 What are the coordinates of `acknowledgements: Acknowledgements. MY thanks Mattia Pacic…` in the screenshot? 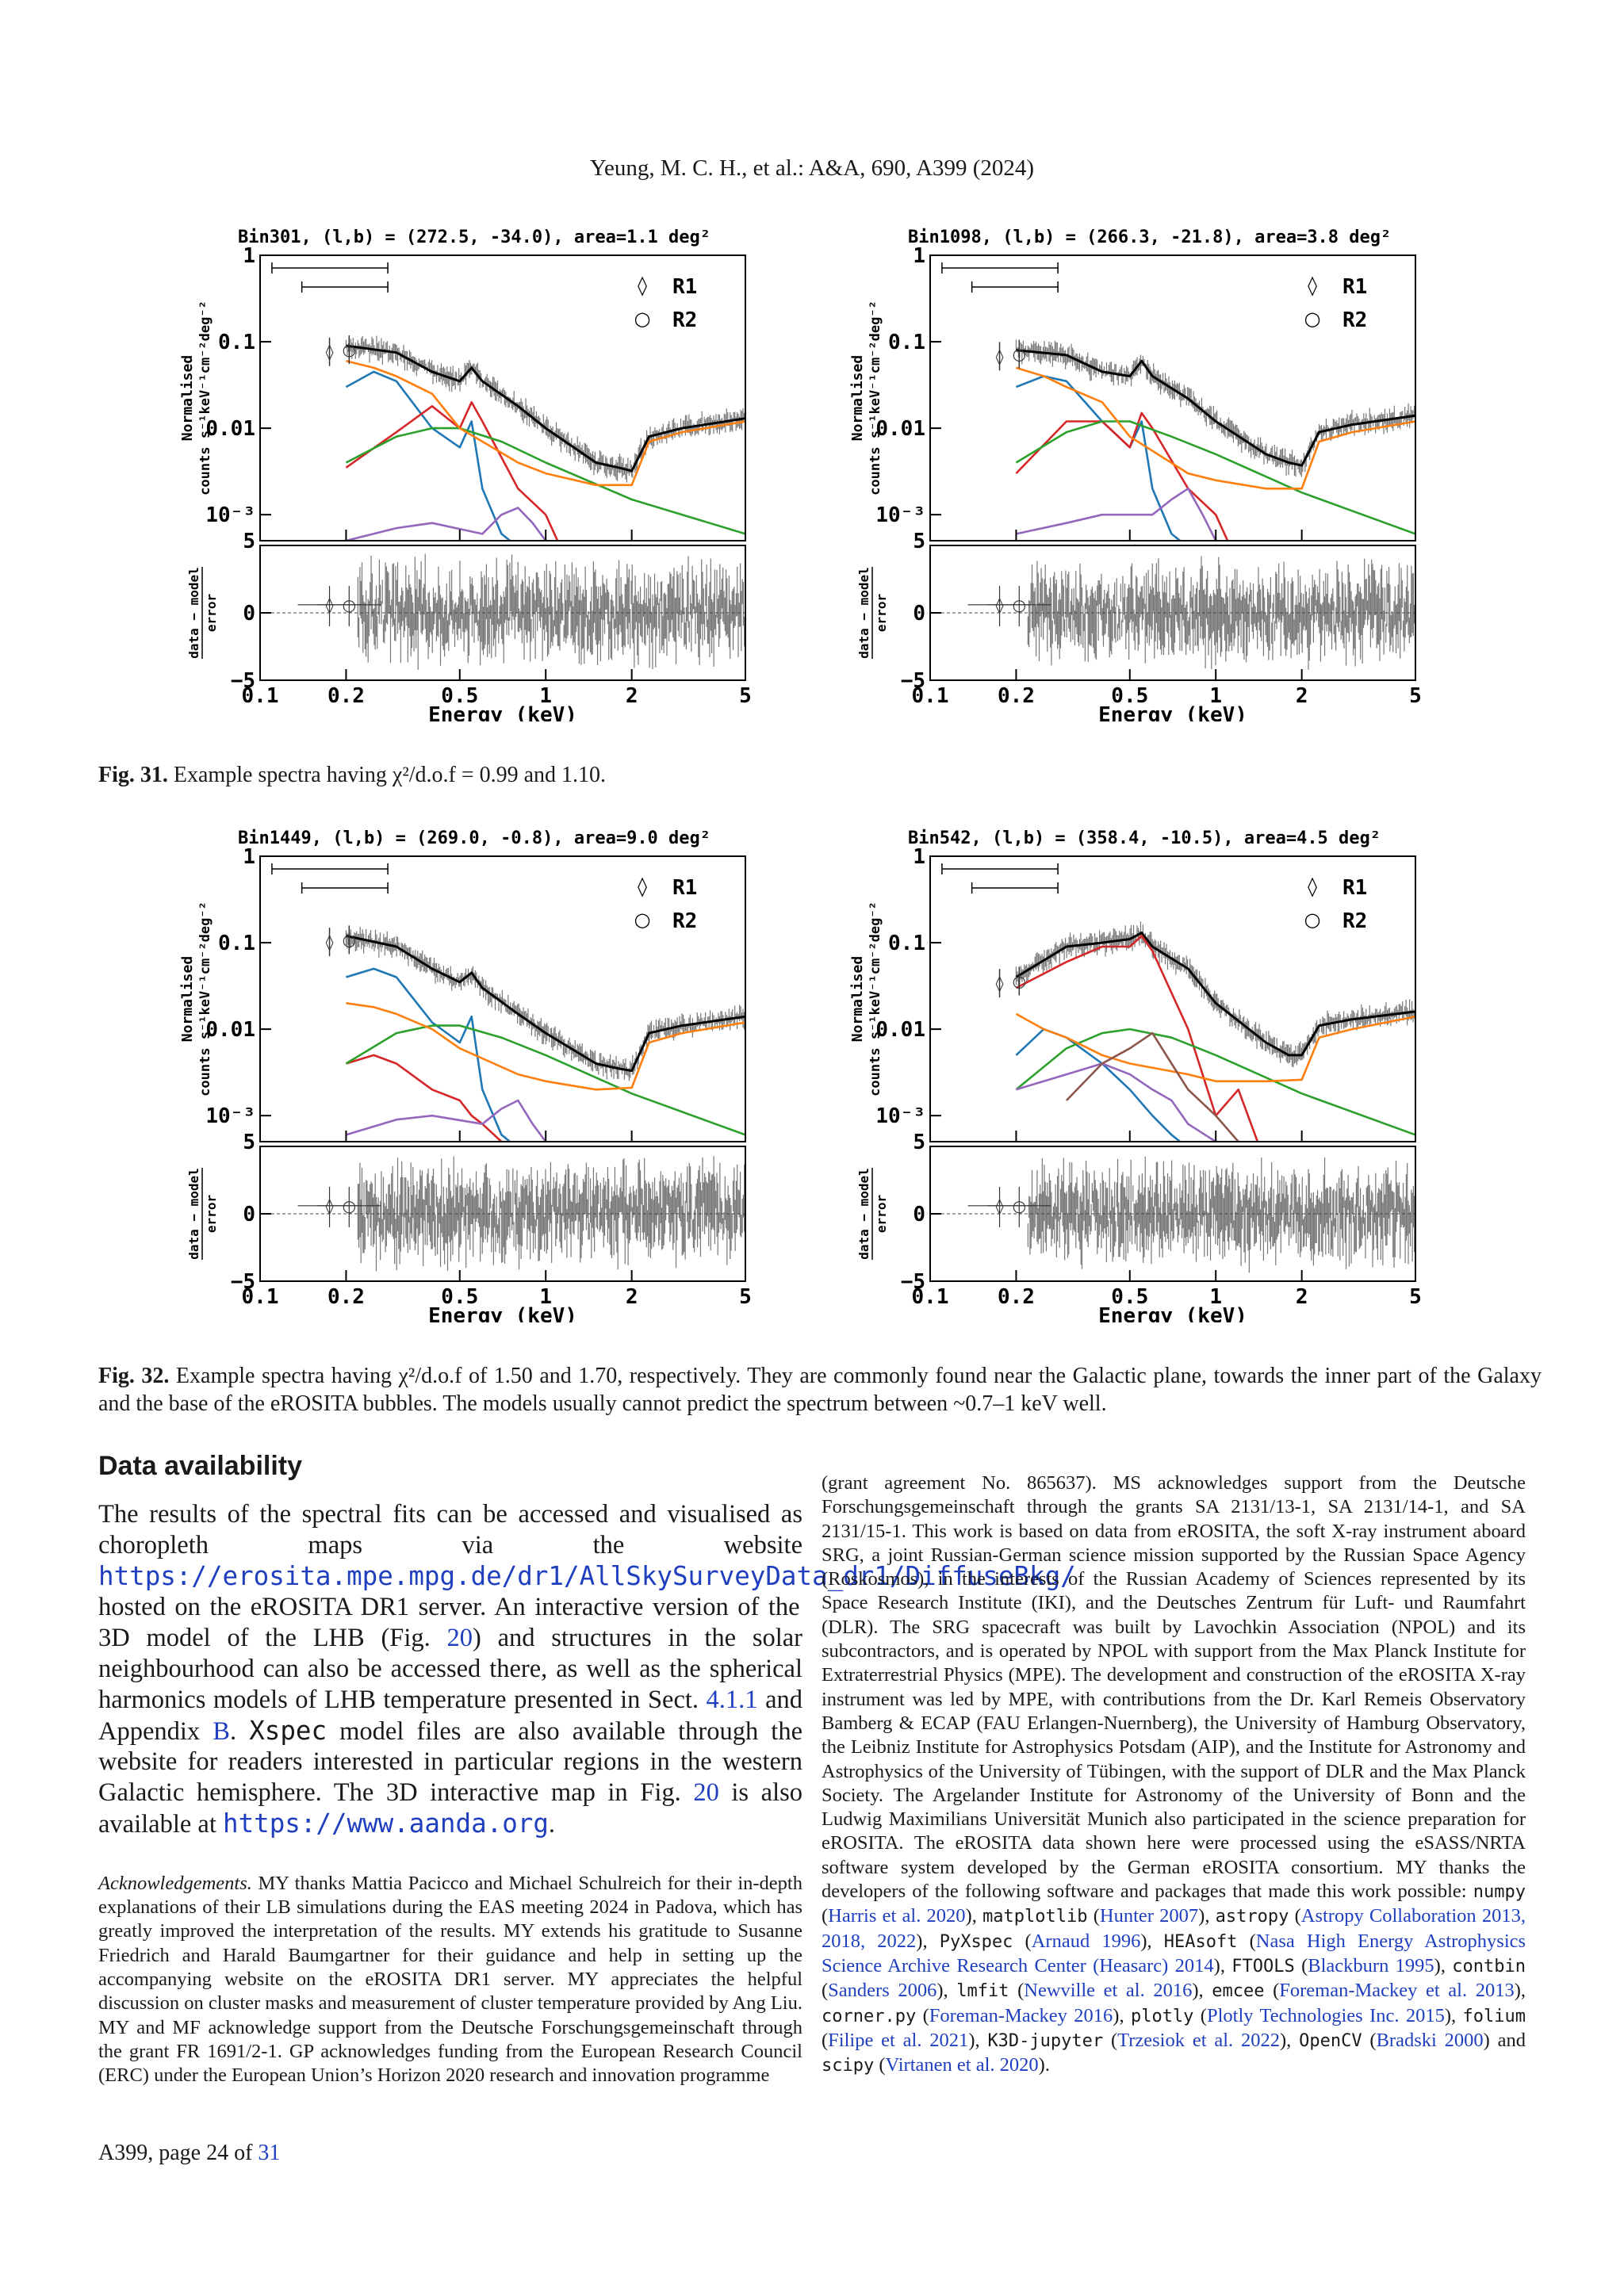 It's located at (450, 1980).